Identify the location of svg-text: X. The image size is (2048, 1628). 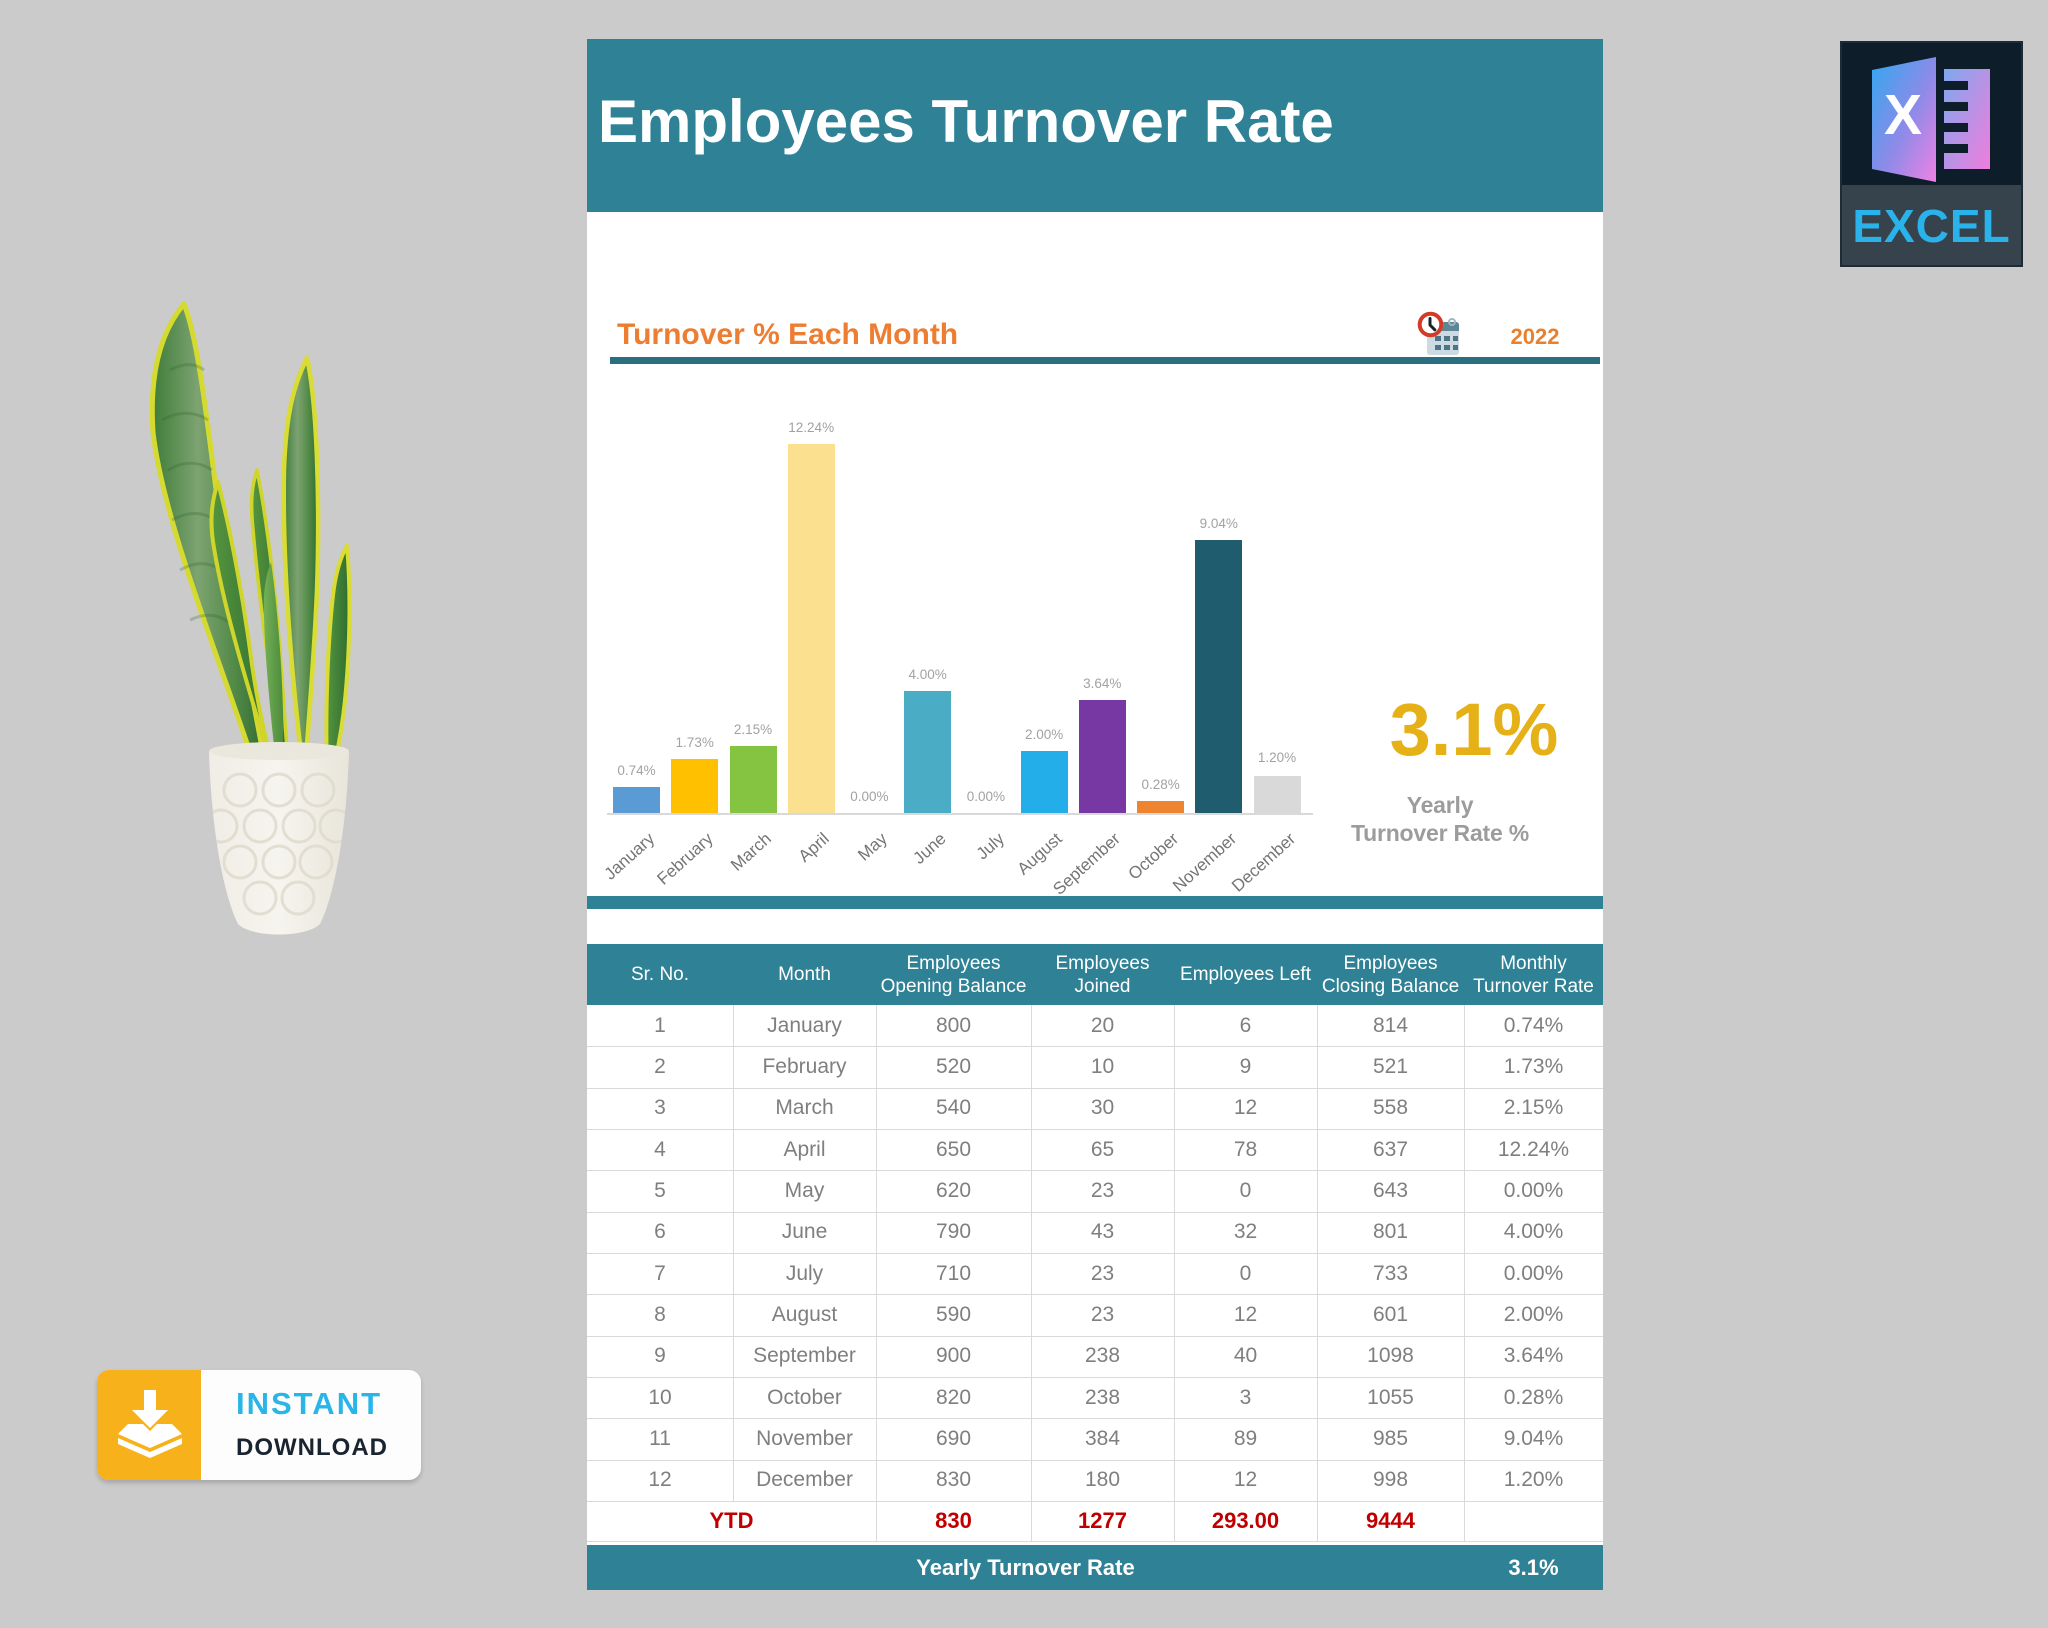
(1903, 115).